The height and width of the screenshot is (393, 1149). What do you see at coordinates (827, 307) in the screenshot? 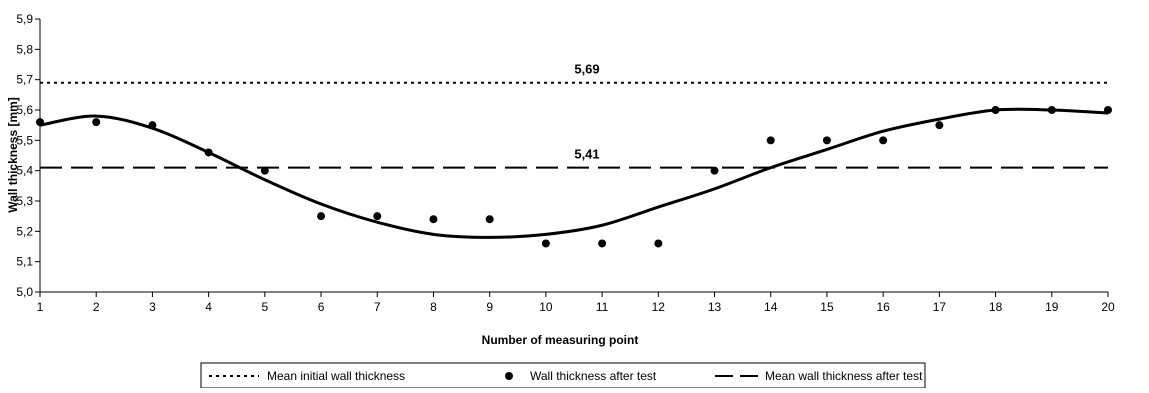
I see `x-tick-label: 15` at bounding box center [827, 307].